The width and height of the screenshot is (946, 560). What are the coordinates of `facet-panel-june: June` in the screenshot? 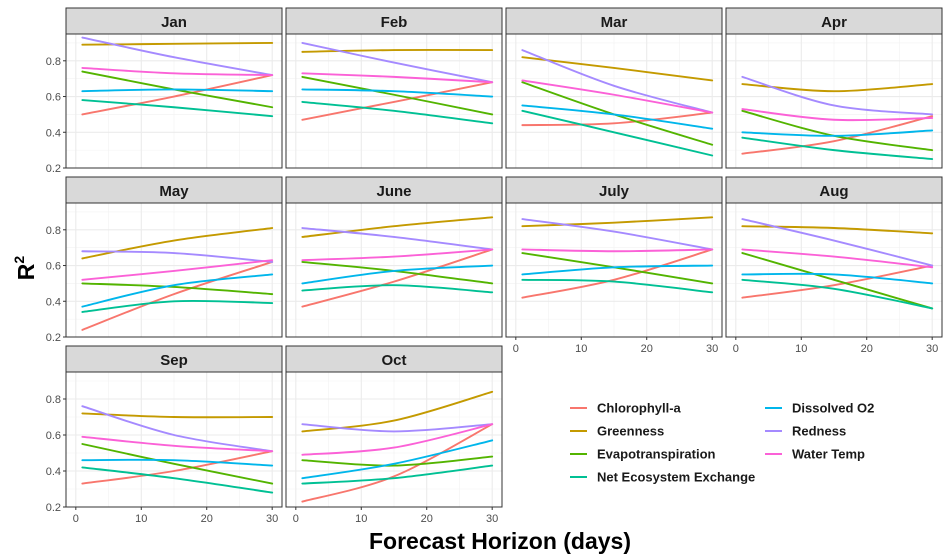 It's located at (394, 257).